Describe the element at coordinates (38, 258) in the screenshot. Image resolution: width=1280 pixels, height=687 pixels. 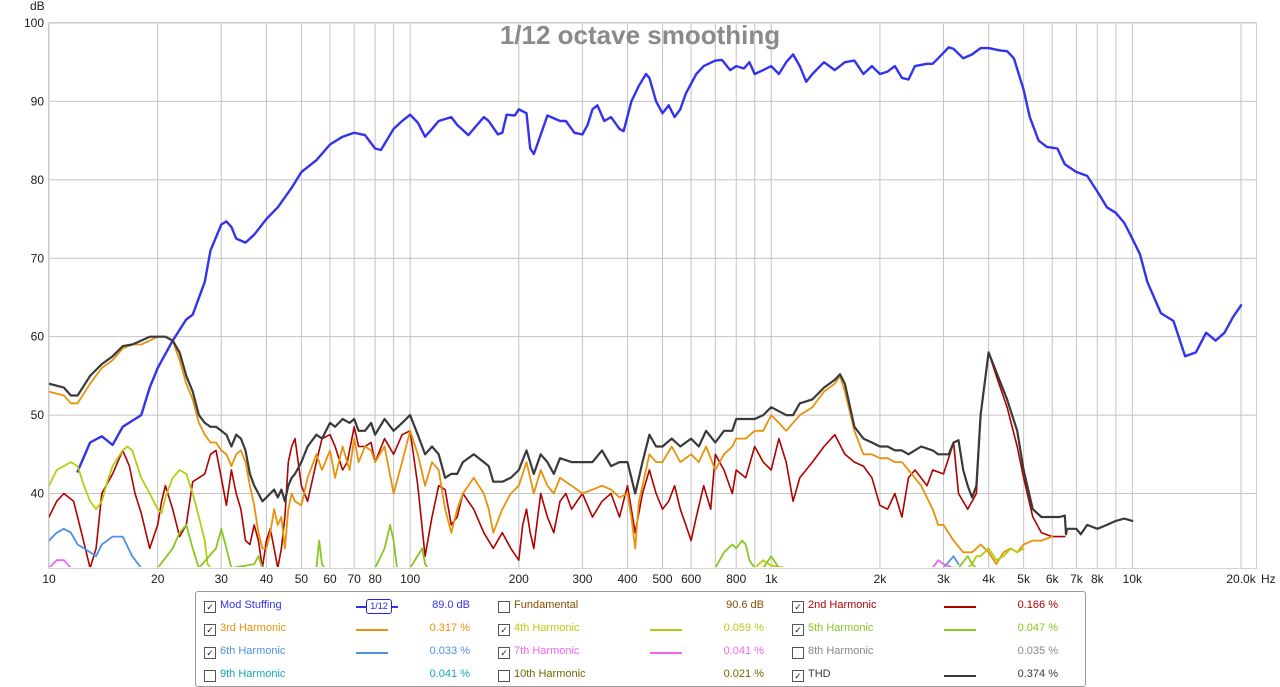
I see `y-tick-label: 70` at that location.